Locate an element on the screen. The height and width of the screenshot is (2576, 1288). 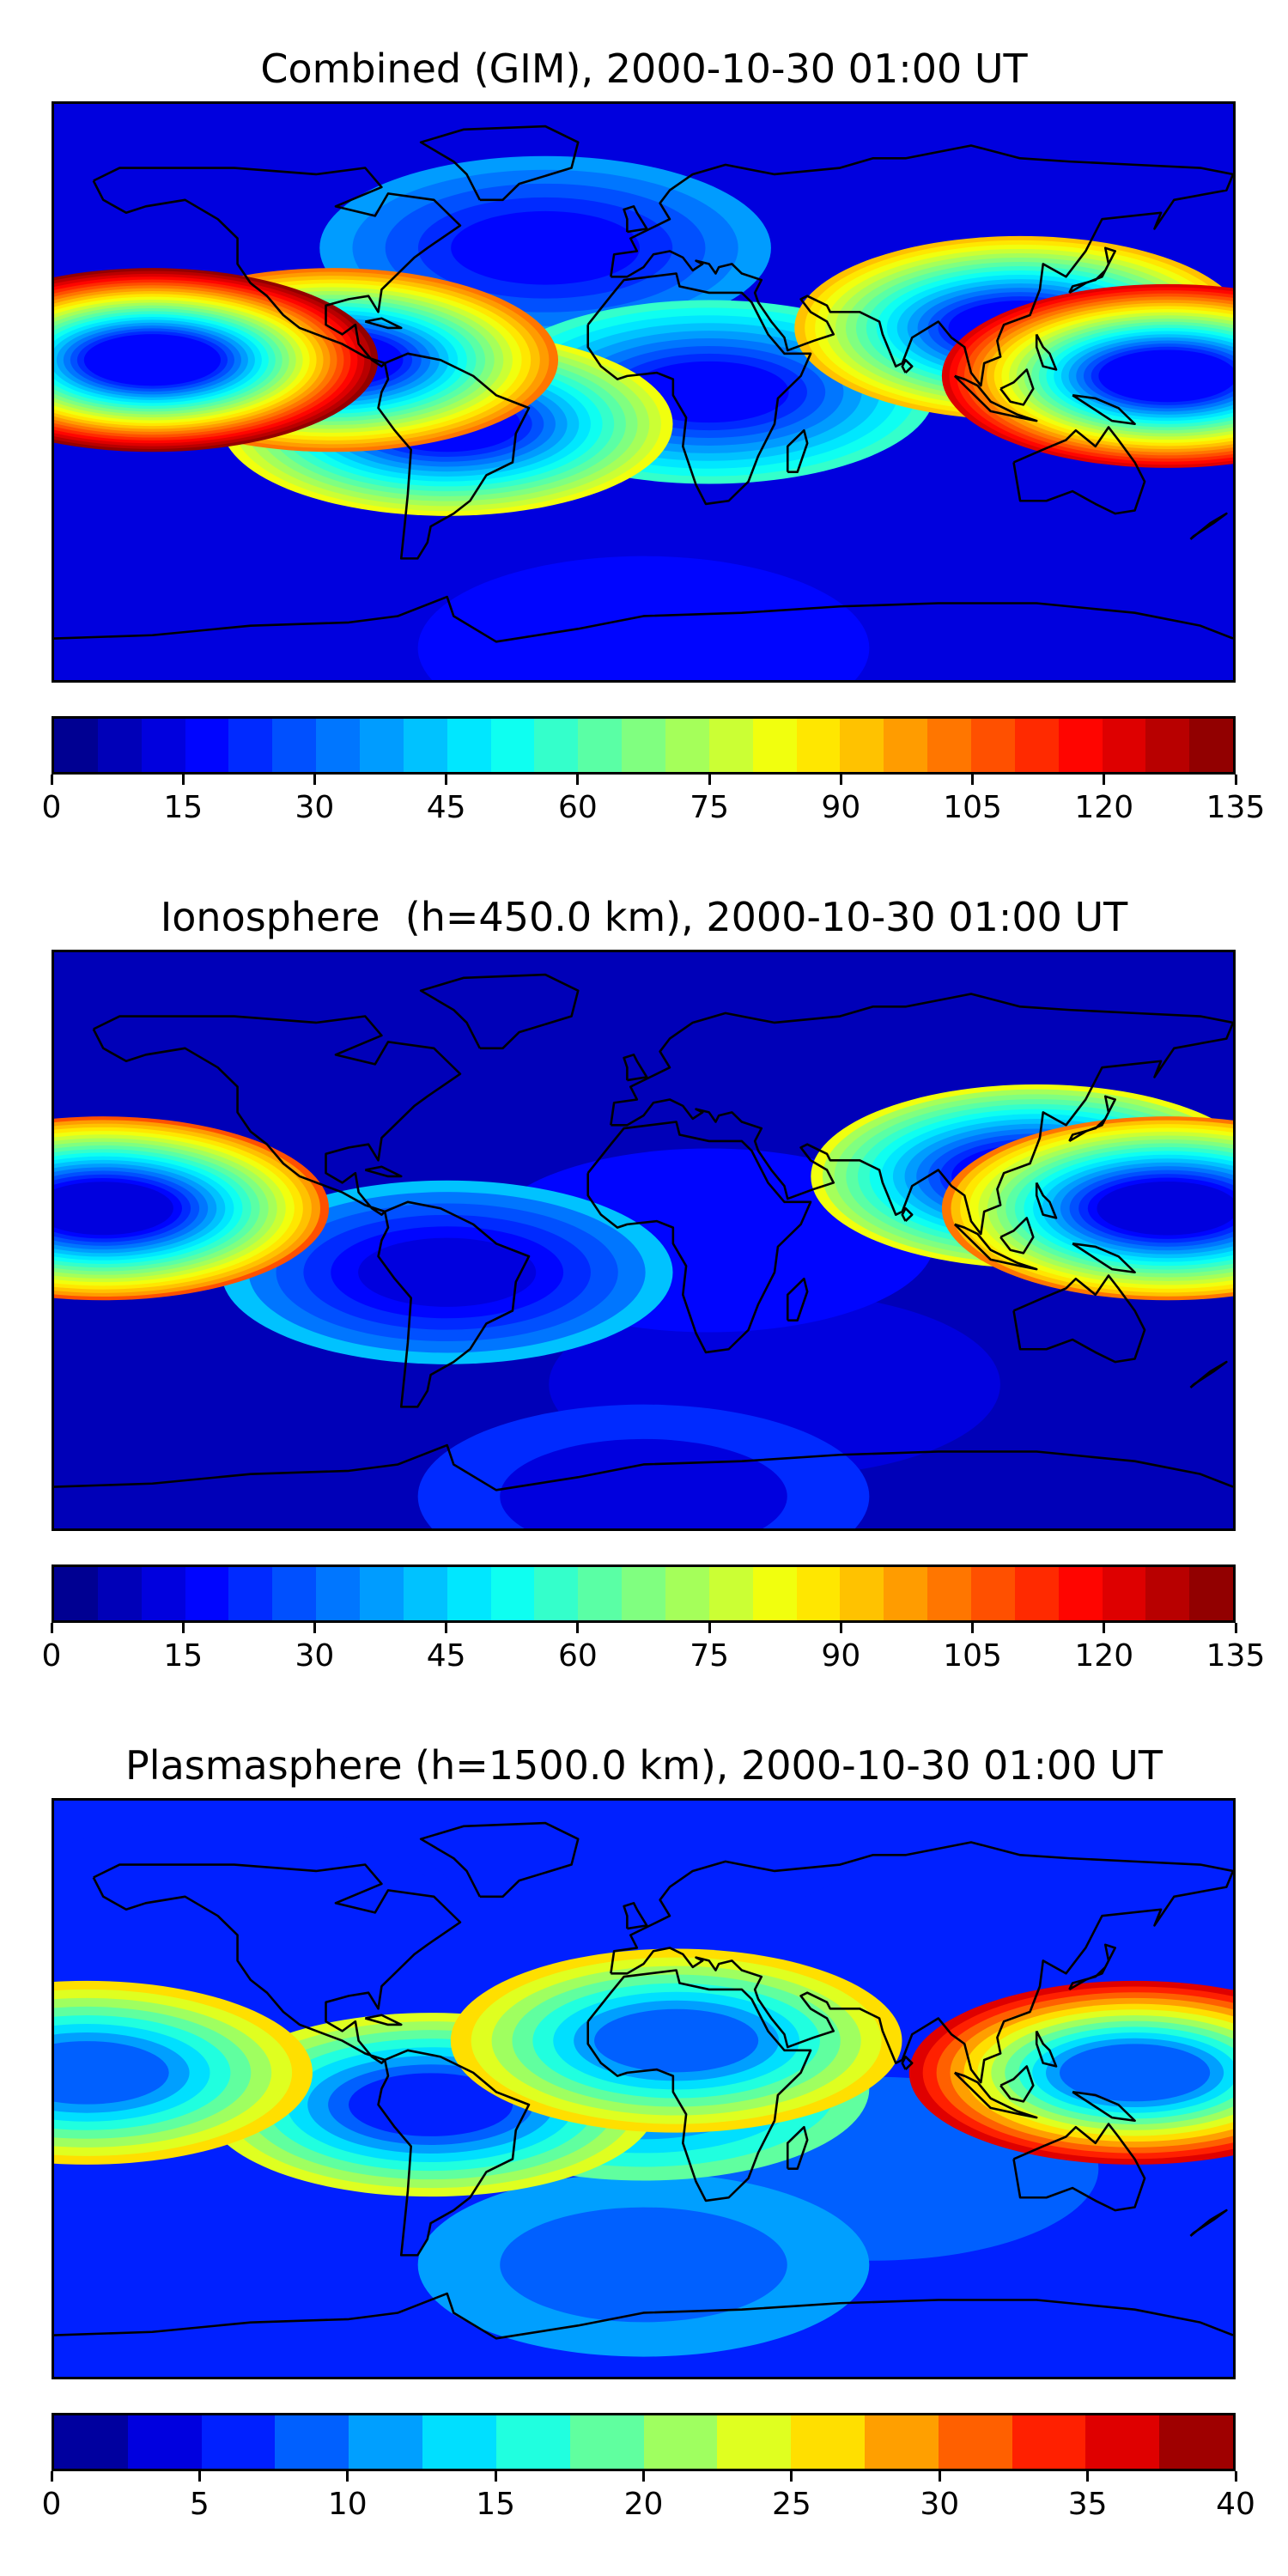
colorbar-tick-label: 105 is located at coordinates (973, 1656).